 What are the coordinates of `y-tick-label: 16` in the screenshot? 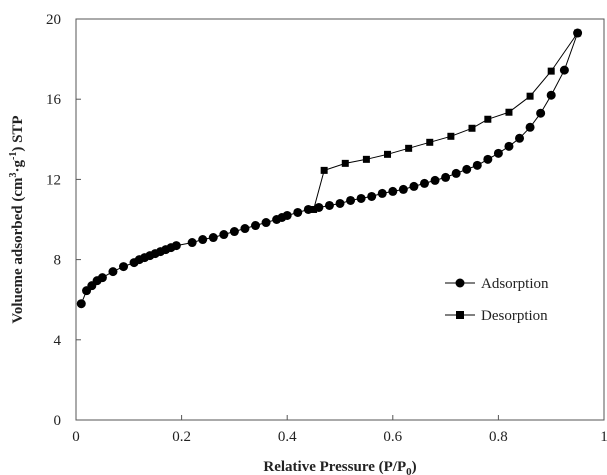 It's located at (54, 100).